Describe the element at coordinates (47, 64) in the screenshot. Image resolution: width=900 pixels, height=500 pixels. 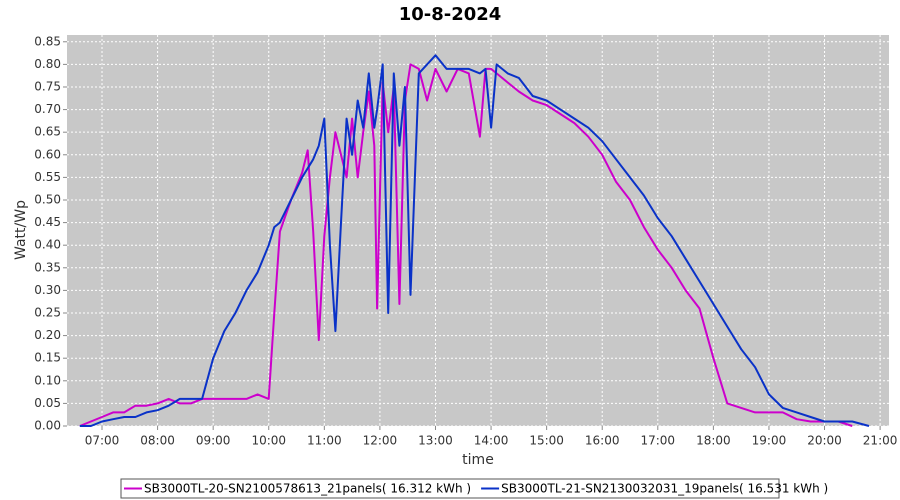
I see `y-tick-label: 0.80` at that location.